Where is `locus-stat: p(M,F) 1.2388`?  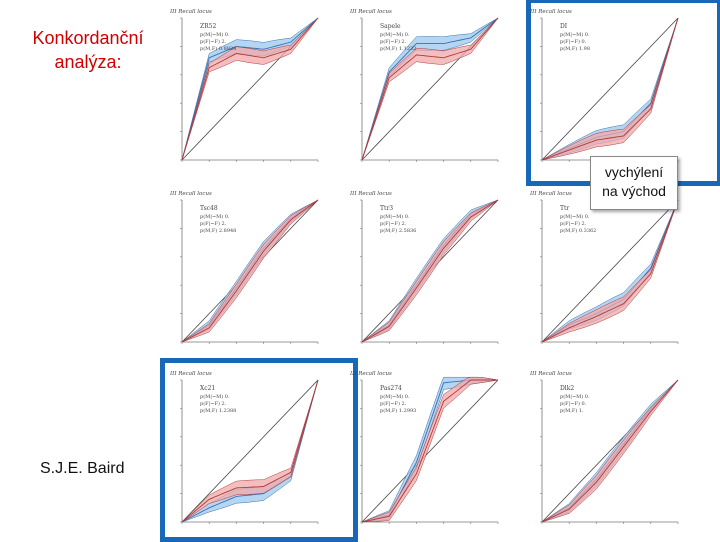 locus-stat: p(M,F) 1.2388 is located at coordinates (218, 410).